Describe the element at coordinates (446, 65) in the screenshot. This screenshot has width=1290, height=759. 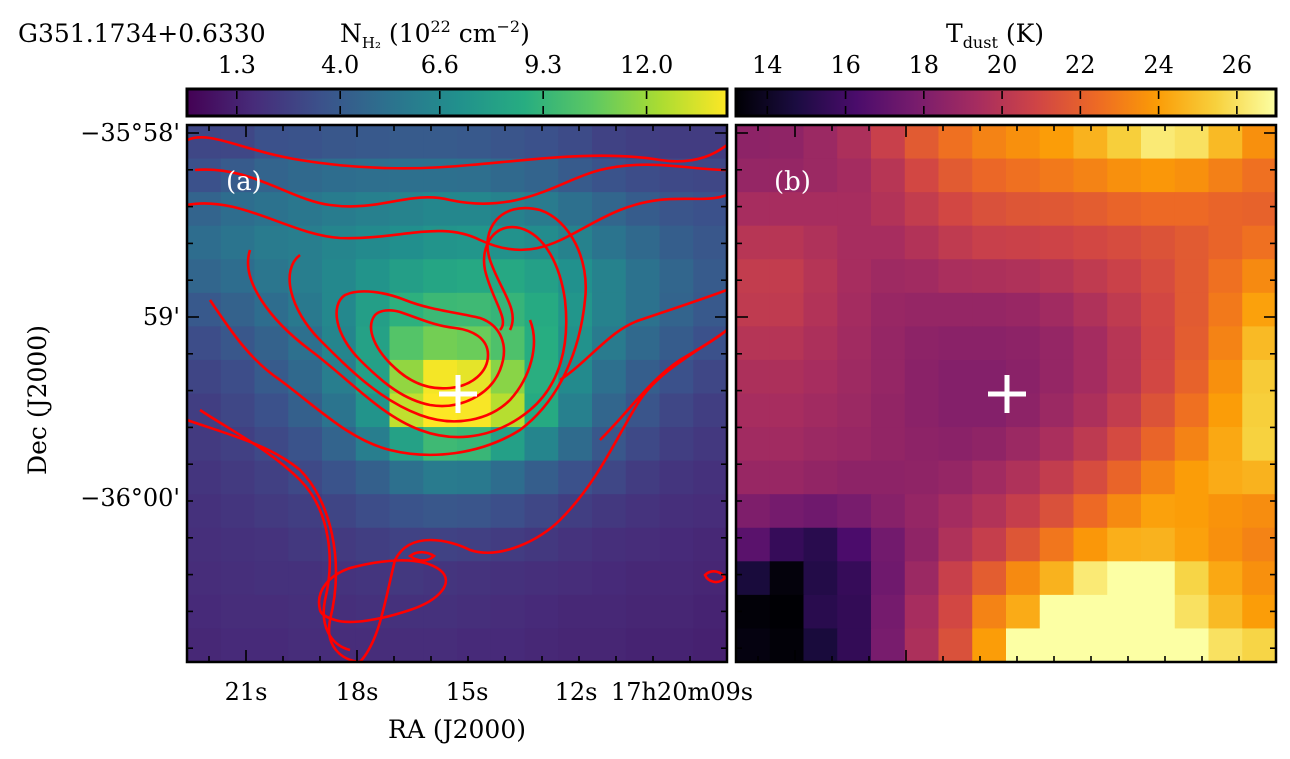
I see `colorbar-a-tick-labels: 1.3 4.0 6.6 9.3 12.0` at that location.